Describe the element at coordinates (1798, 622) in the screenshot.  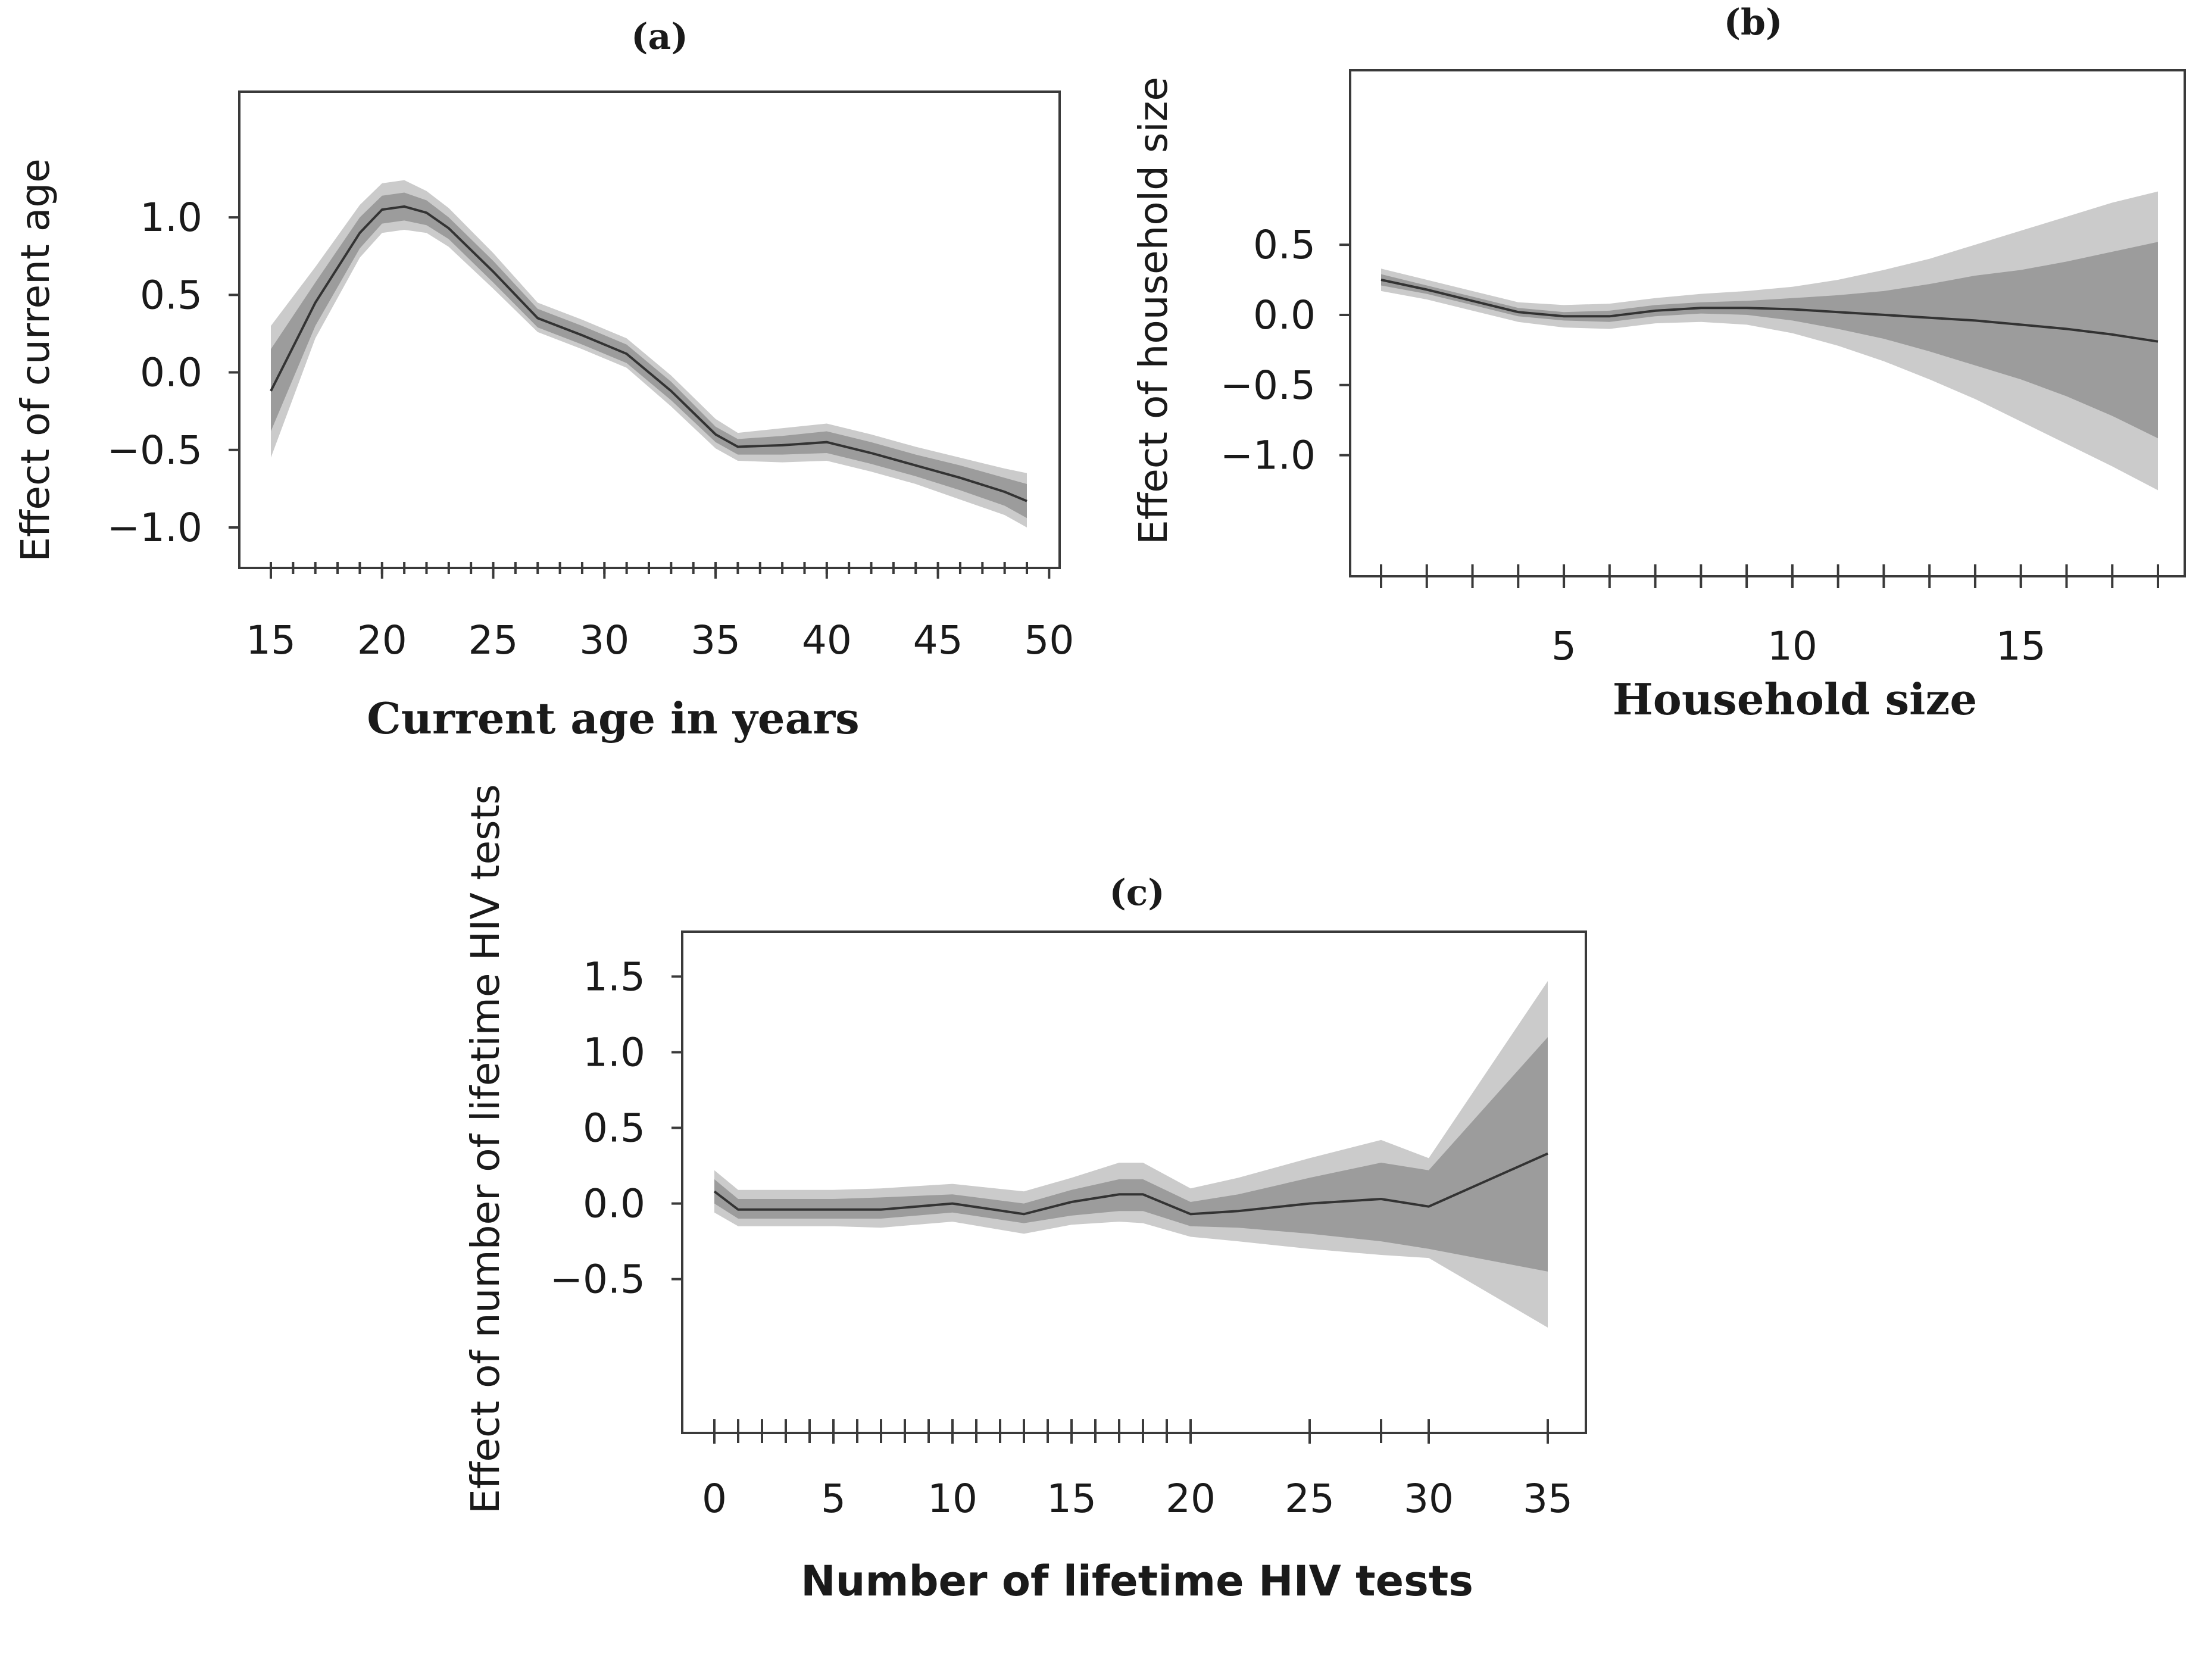
I see `panel-b-x-axis: 5 10 15` at that location.